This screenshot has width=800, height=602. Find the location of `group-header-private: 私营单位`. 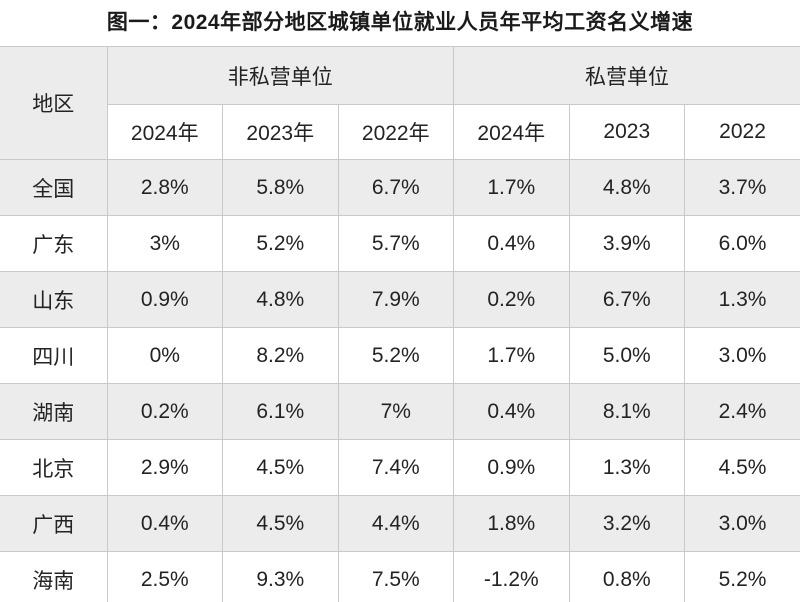

group-header-private: 私营单位 is located at coordinates (626, 75).